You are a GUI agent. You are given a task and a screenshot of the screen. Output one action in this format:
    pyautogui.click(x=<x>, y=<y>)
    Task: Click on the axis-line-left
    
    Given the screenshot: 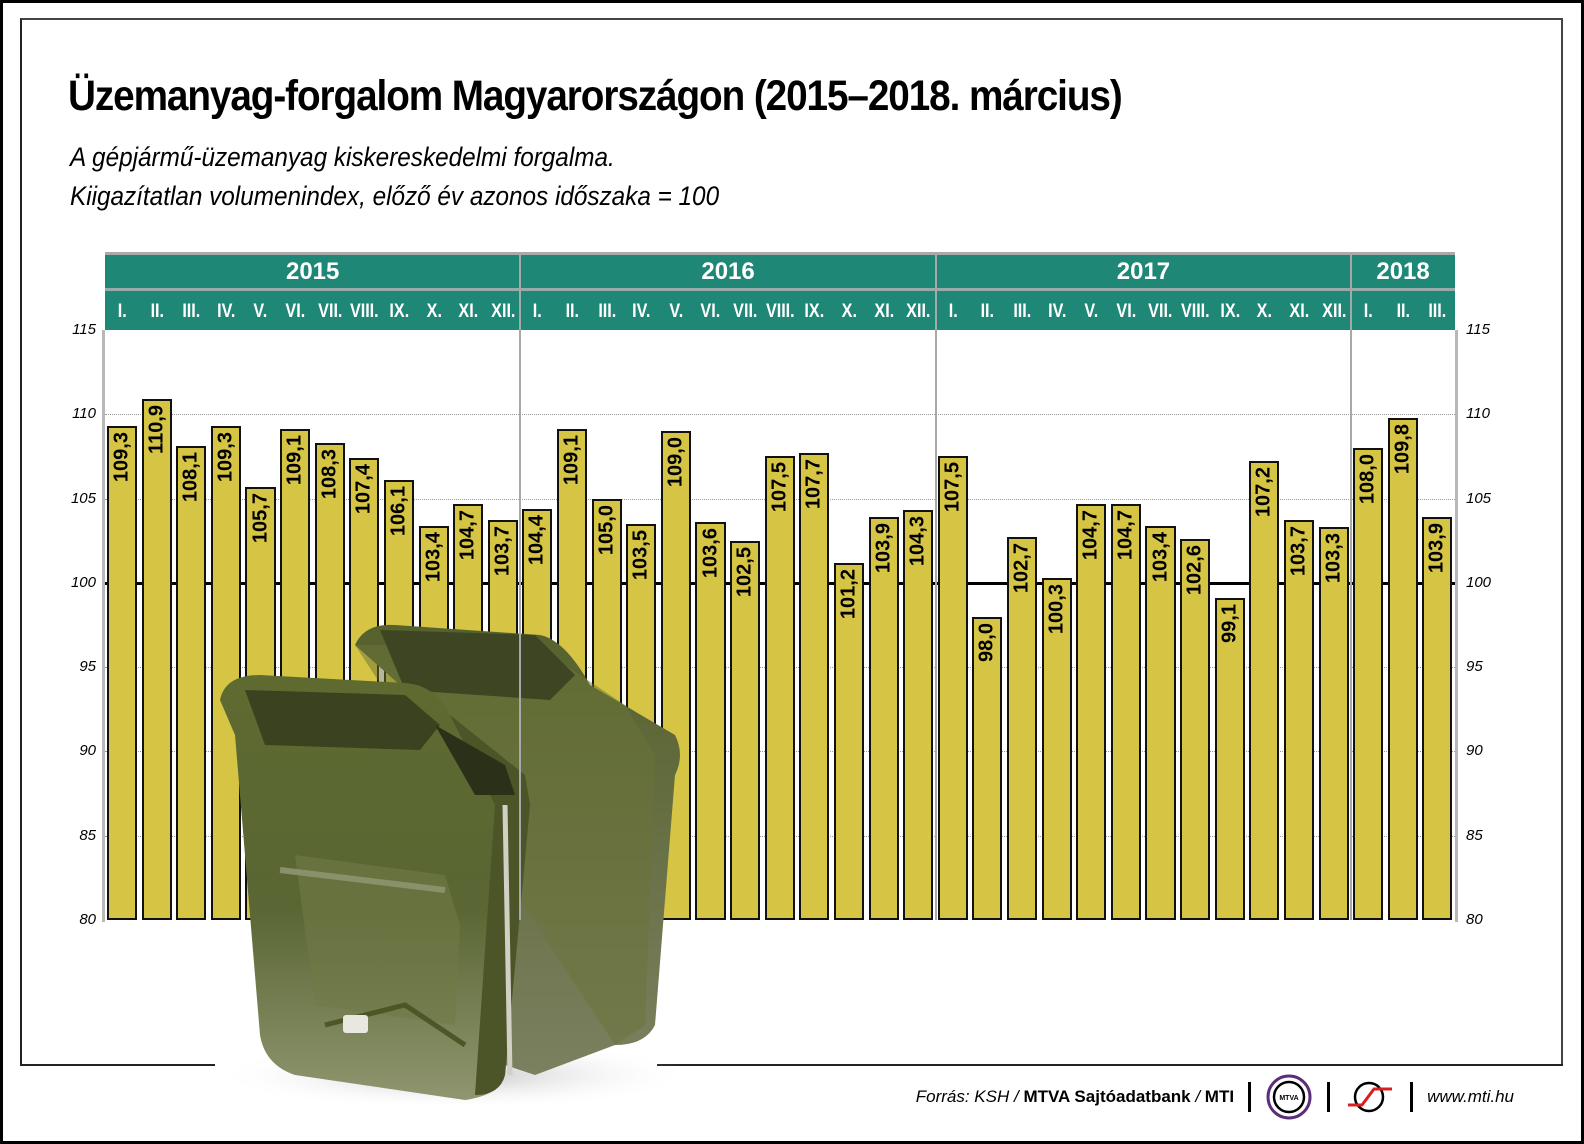 What is the action you would take?
    pyautogui.click(x=103, y=626)
    